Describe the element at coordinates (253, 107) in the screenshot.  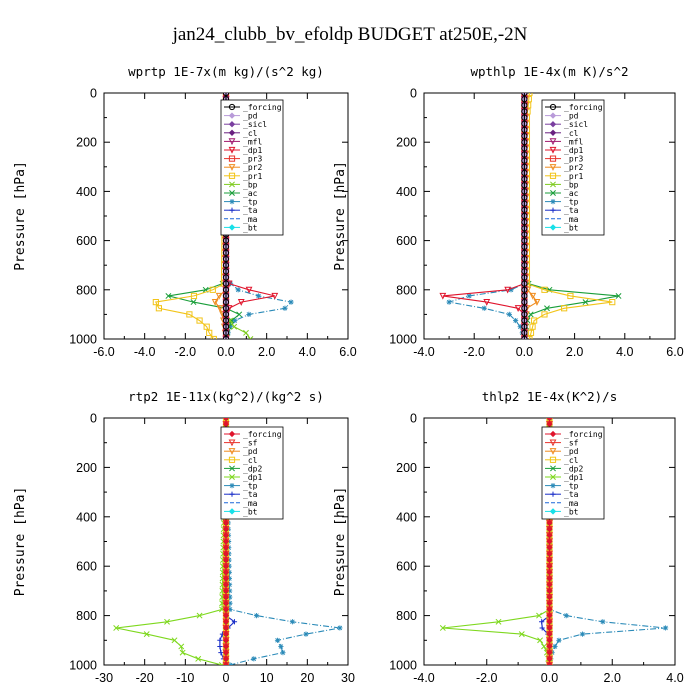
I see `legend-item: _forcing` at that location.